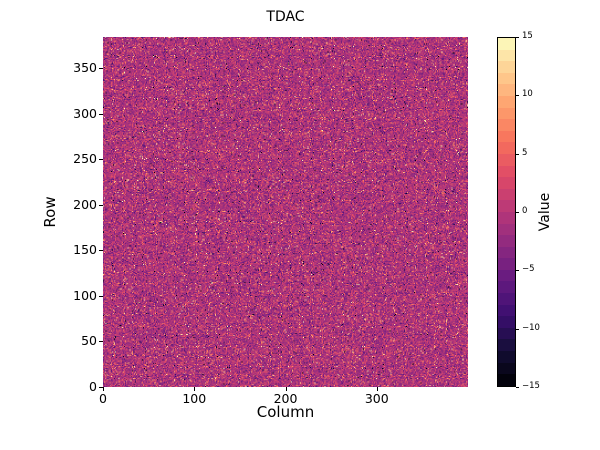  Describe the element at coordinates (285, 398) in the screenshot. I see `x-tick-label: 200` at that location.